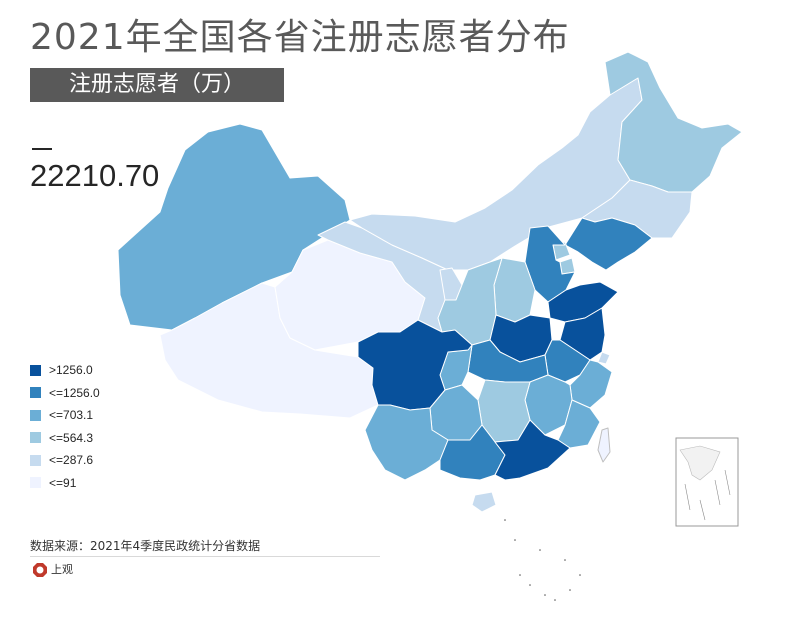 The width and height of the screenshot is (799, 618). What do you see at coordinates (145, 546) in the screenshot?
I see `data-source: 数据来源：2021年4季度民政统计分省数据` at bounding box center [145, 546].